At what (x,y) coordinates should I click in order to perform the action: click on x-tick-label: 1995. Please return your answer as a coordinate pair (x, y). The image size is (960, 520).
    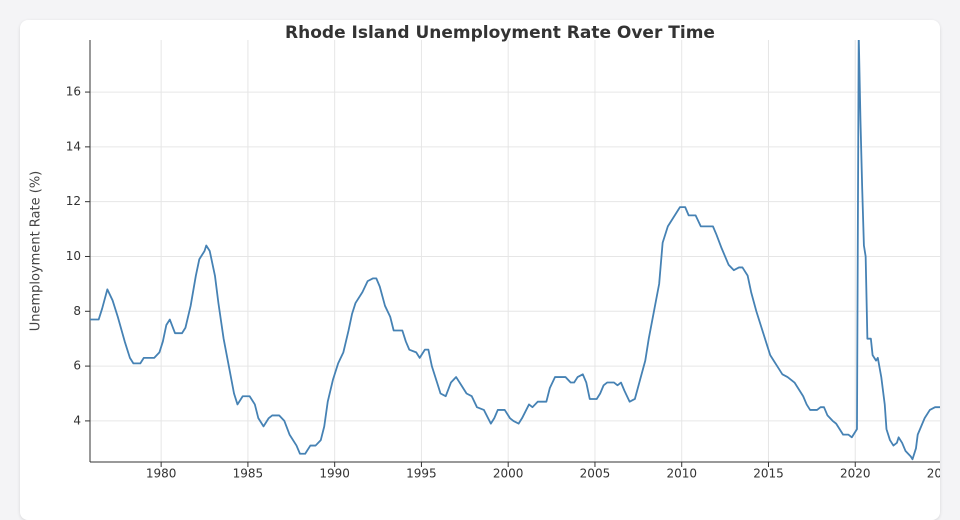
    Looking at the image, I should click on (421, 474).